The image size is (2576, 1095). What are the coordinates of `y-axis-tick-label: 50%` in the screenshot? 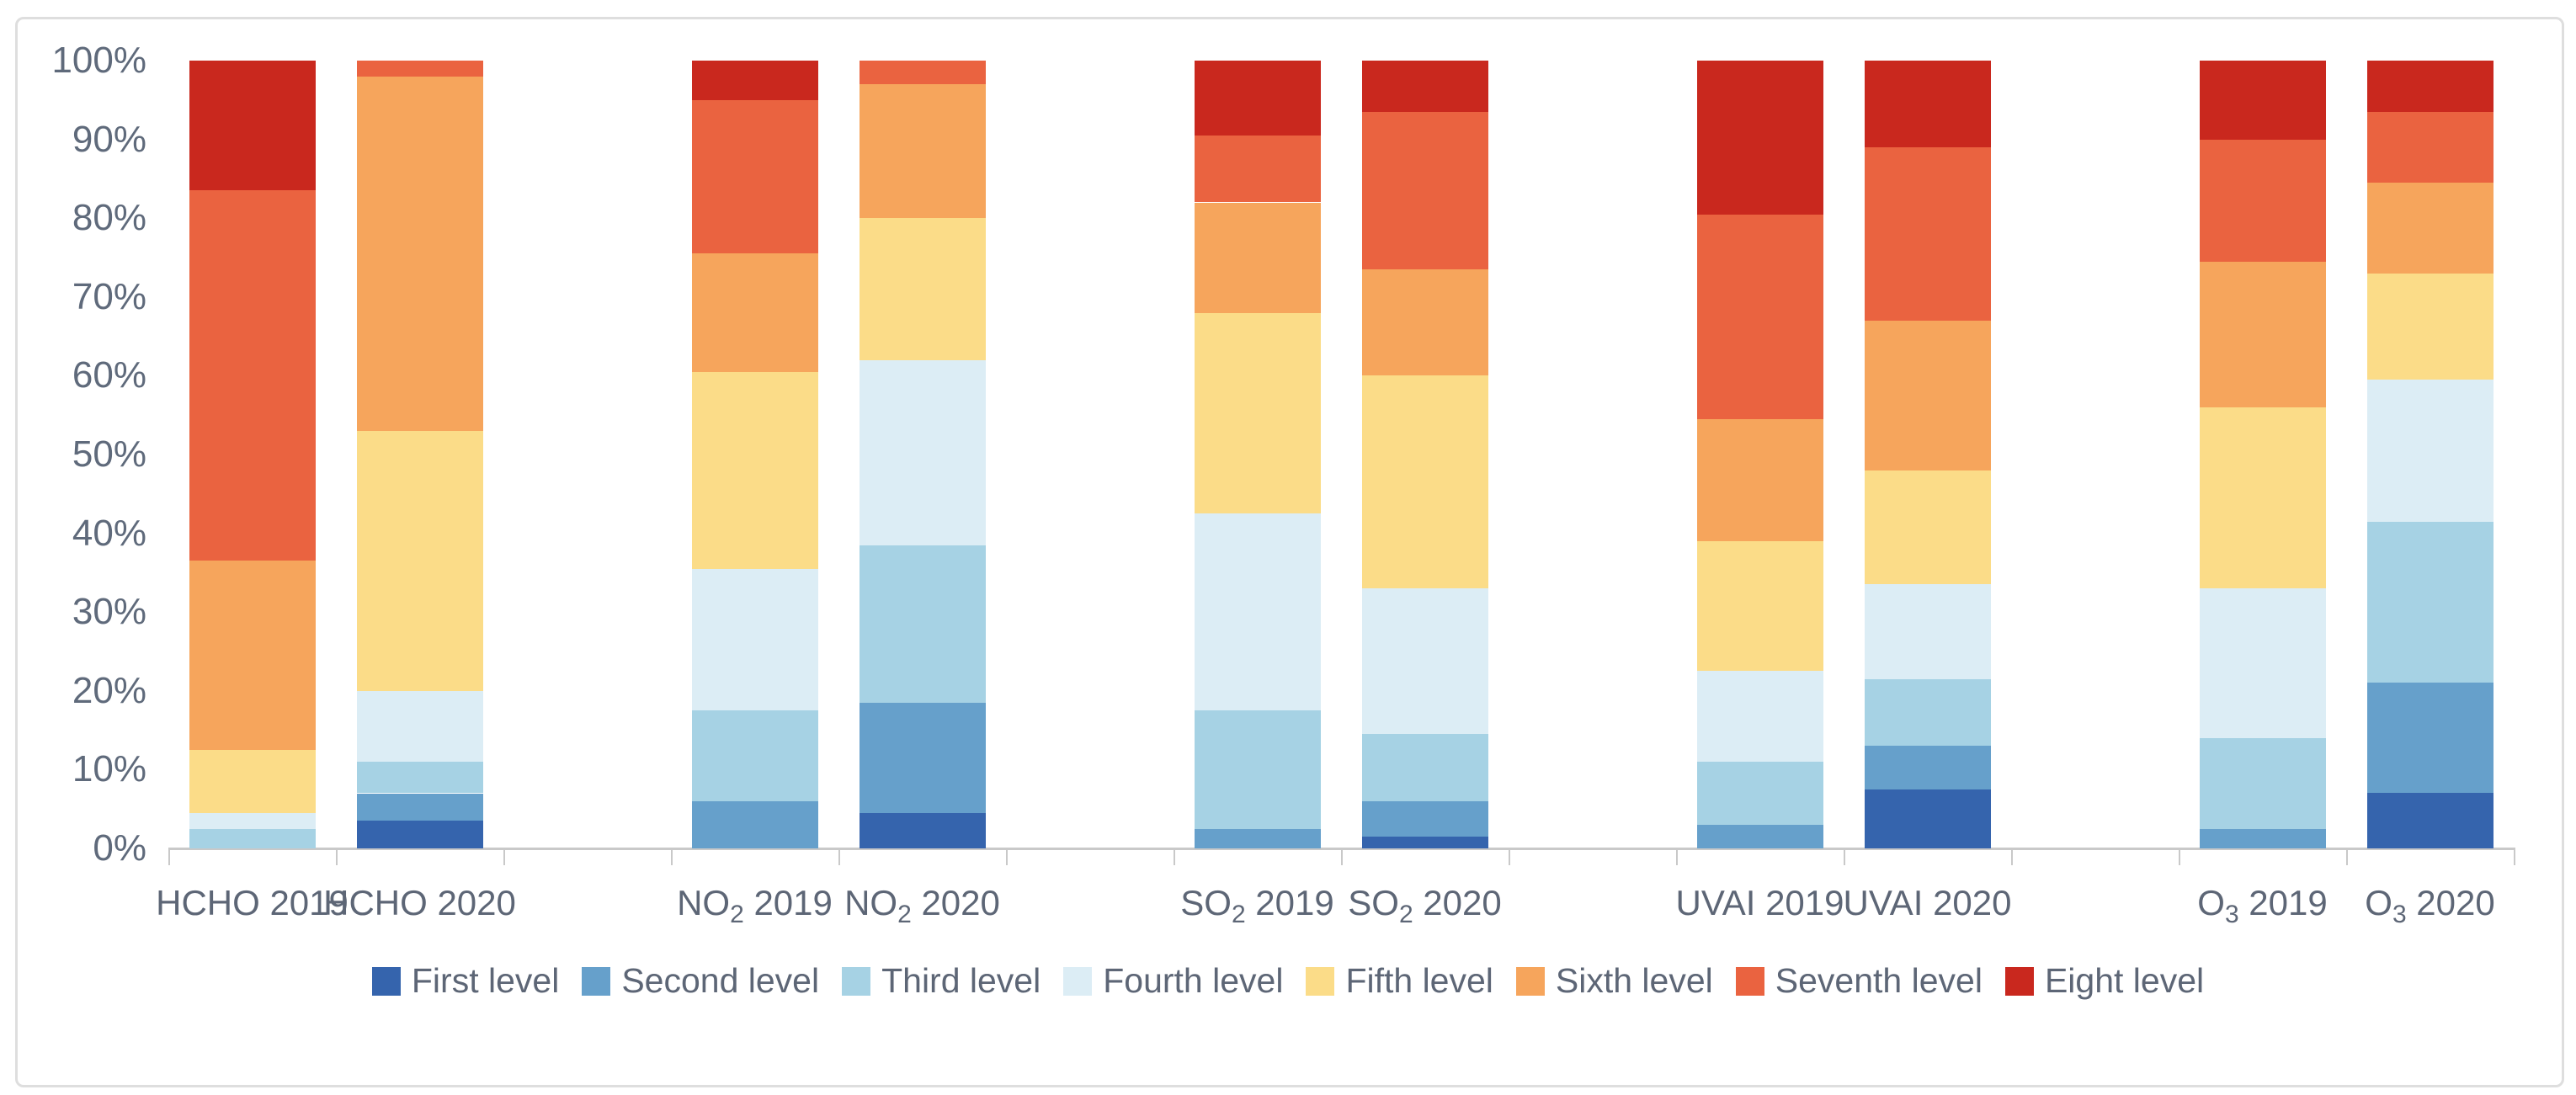 It's located at (109, 454).